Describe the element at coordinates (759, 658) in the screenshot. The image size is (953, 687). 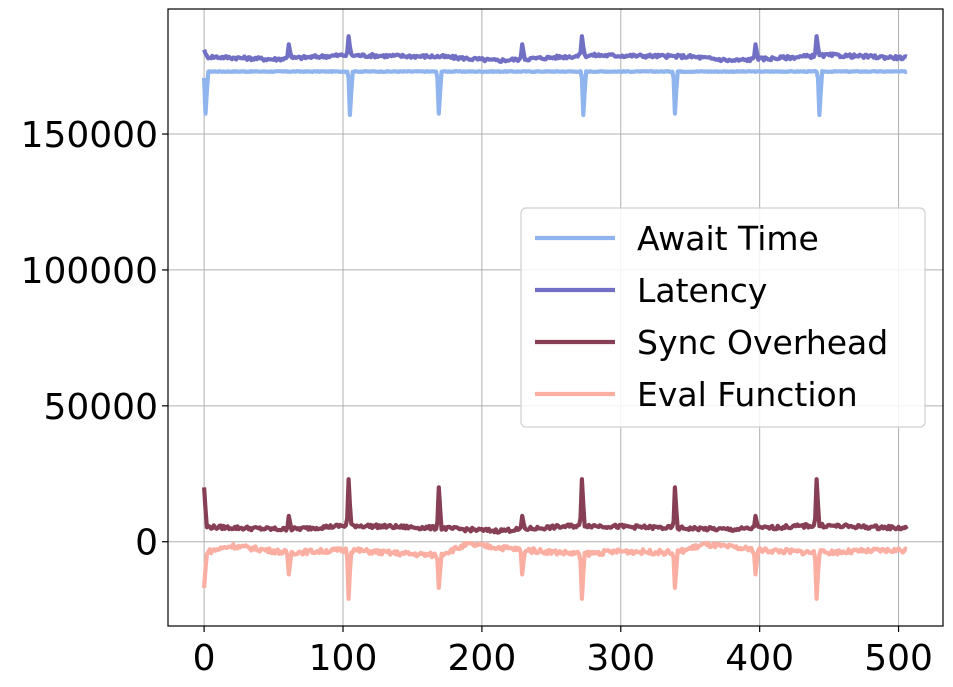
I see `x-tick-label: 400` at that location.